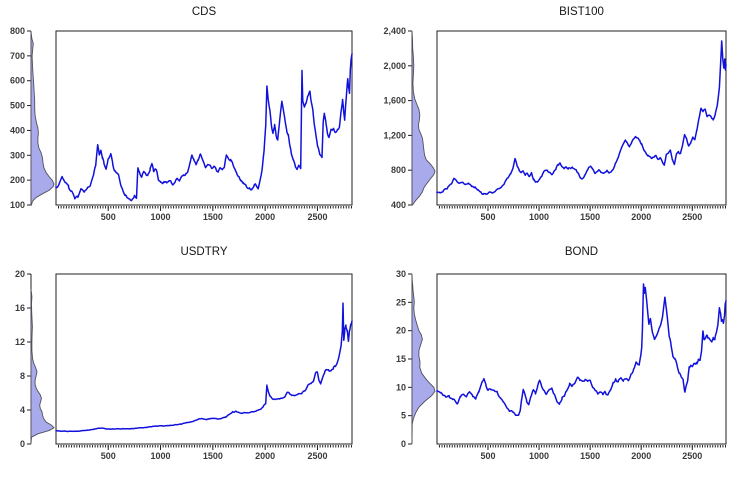 The height and width of the screenshot is (479, 738). Describe the element at coordinates (403, 416) in the screenshot. I see `y-tick-label: 5` at that location.